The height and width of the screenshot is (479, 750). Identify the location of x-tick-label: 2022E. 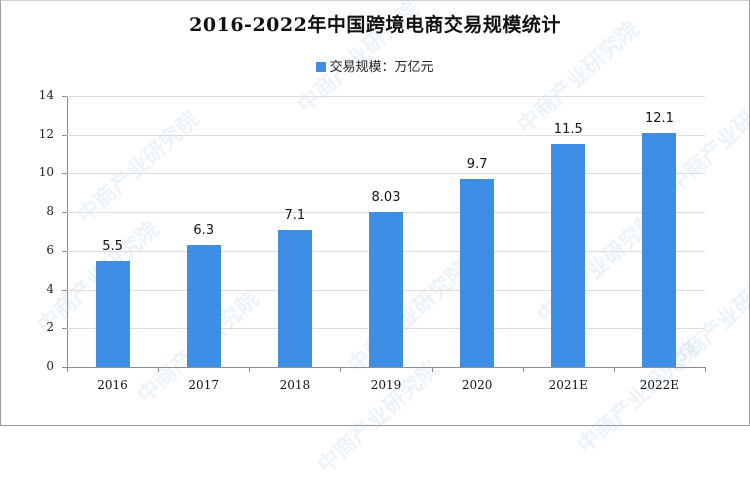
(659, 385).